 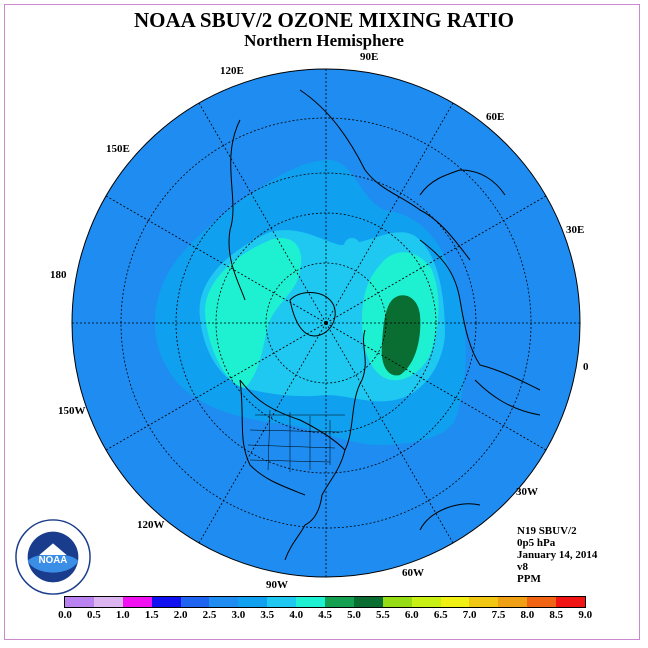 What do you see at coordinates (94, 615) in the screenshot?
I see `color-scale-tick: 0.5` at bounding box center [94, 615].